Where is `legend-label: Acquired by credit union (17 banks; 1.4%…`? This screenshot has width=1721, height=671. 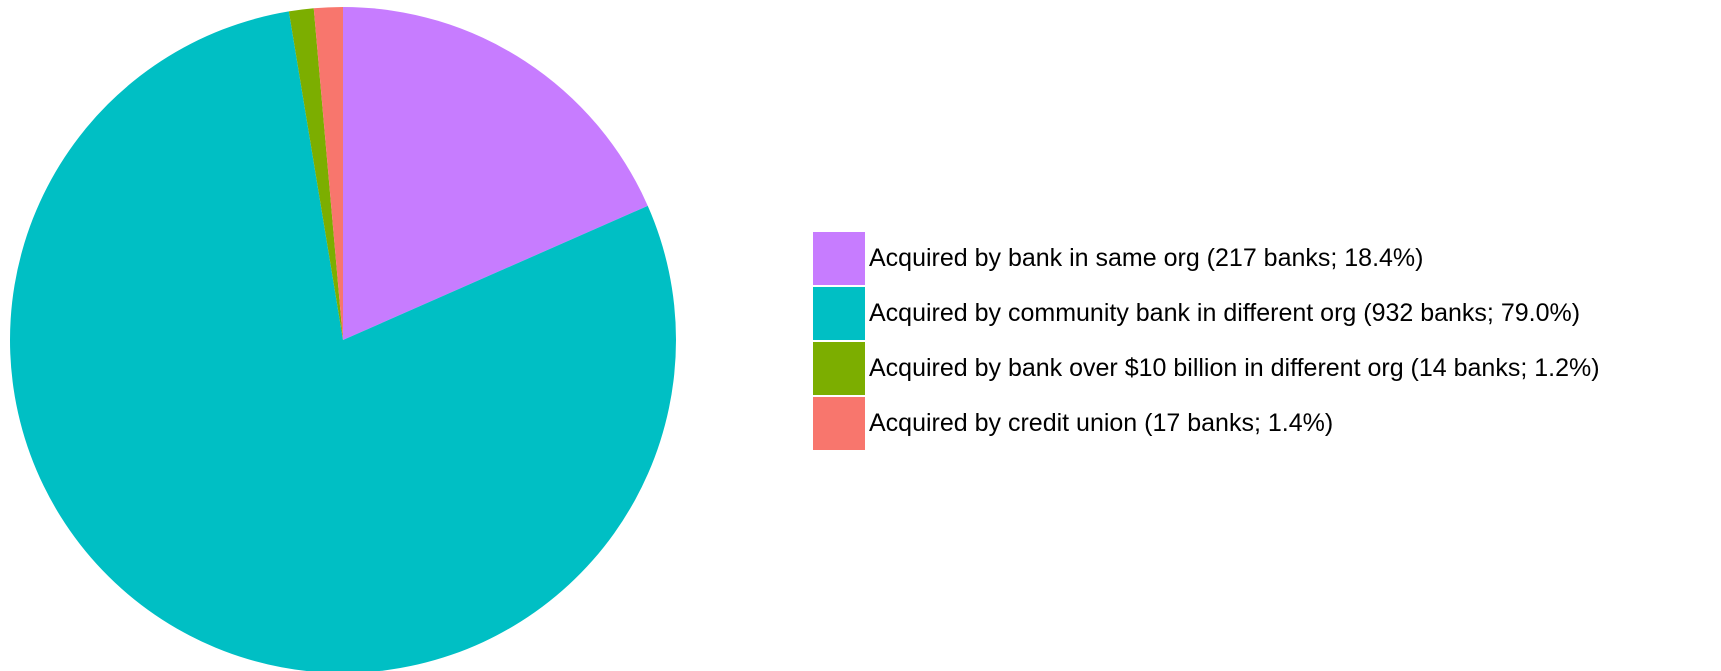 legend-label: Acquired by credit union (17 banks; 1.4%… is located at coordinates (1101, 423).